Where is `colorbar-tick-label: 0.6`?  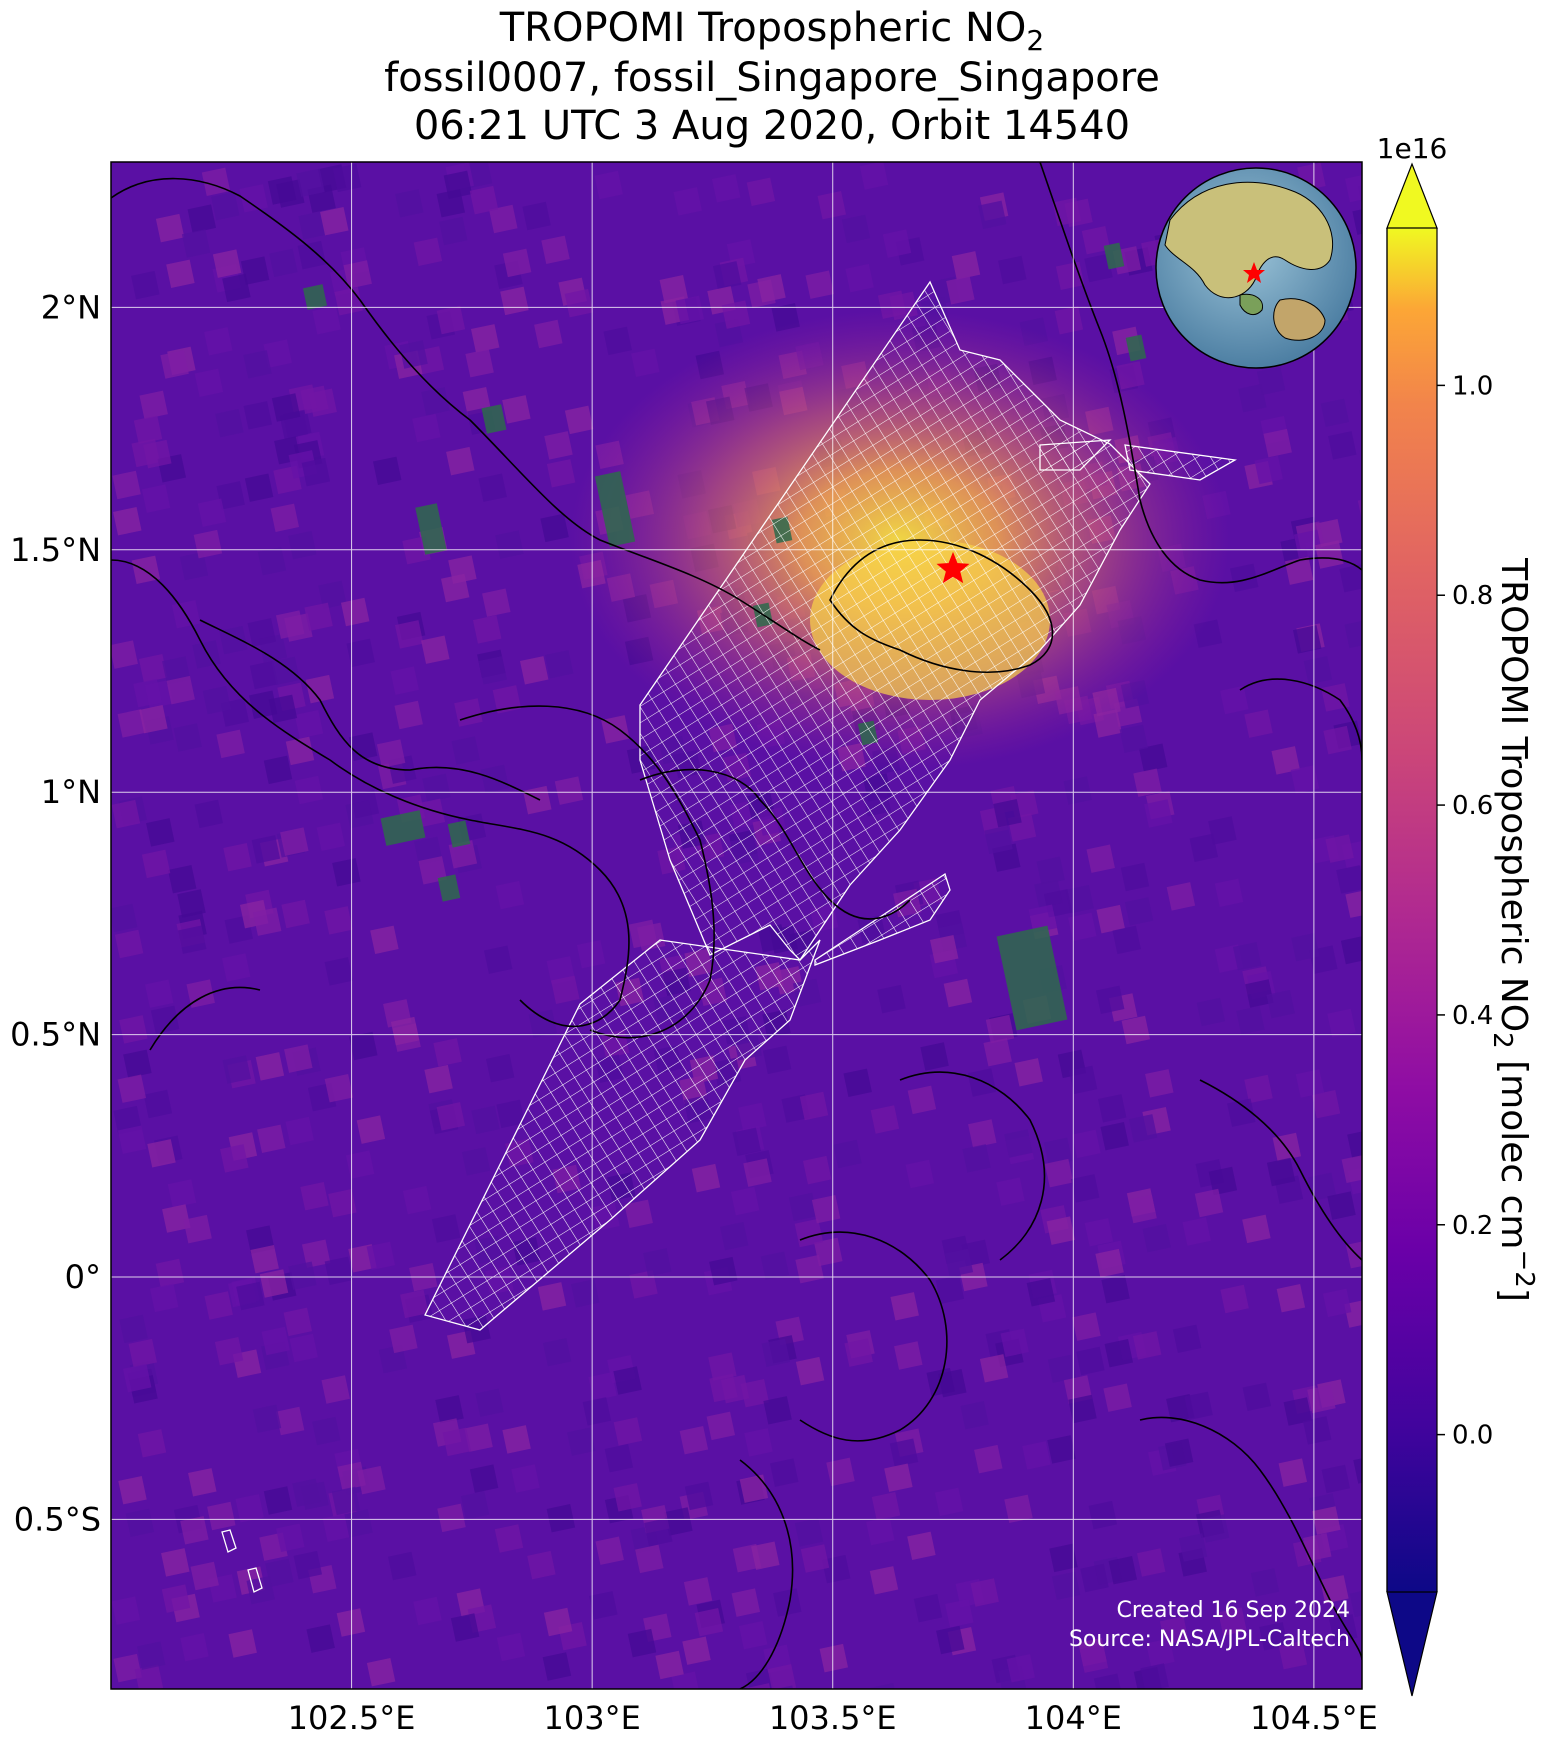
colorbar-tick-label: 0.6 is located at coordinates (1472, 806).